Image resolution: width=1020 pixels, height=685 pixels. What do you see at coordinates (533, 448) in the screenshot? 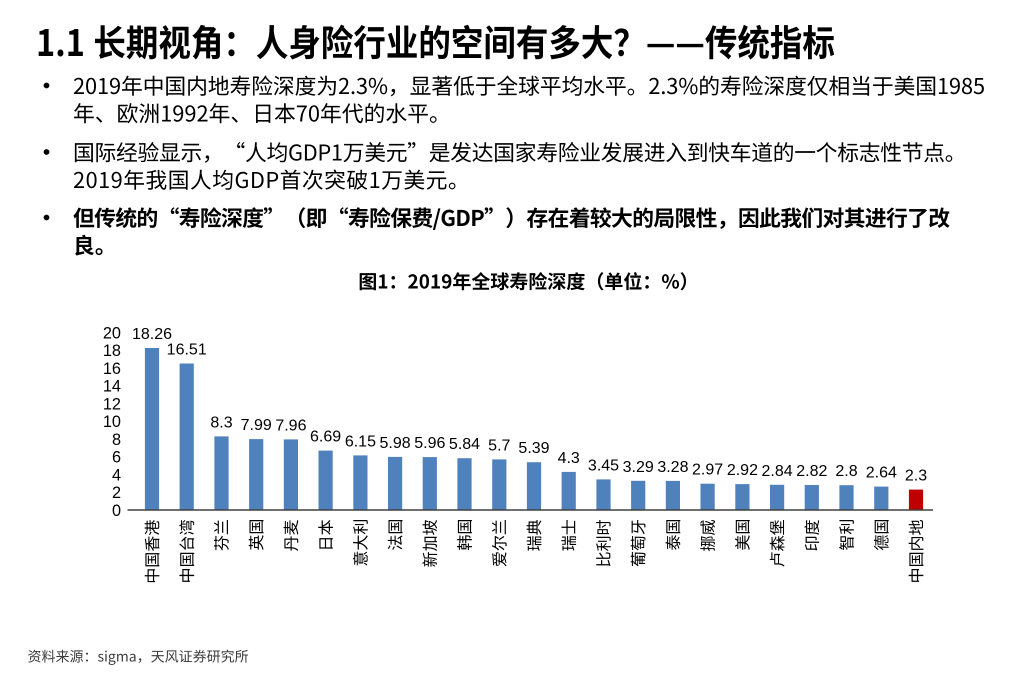
I see `svg-text: 5.39` at bounding box center [533, 448].